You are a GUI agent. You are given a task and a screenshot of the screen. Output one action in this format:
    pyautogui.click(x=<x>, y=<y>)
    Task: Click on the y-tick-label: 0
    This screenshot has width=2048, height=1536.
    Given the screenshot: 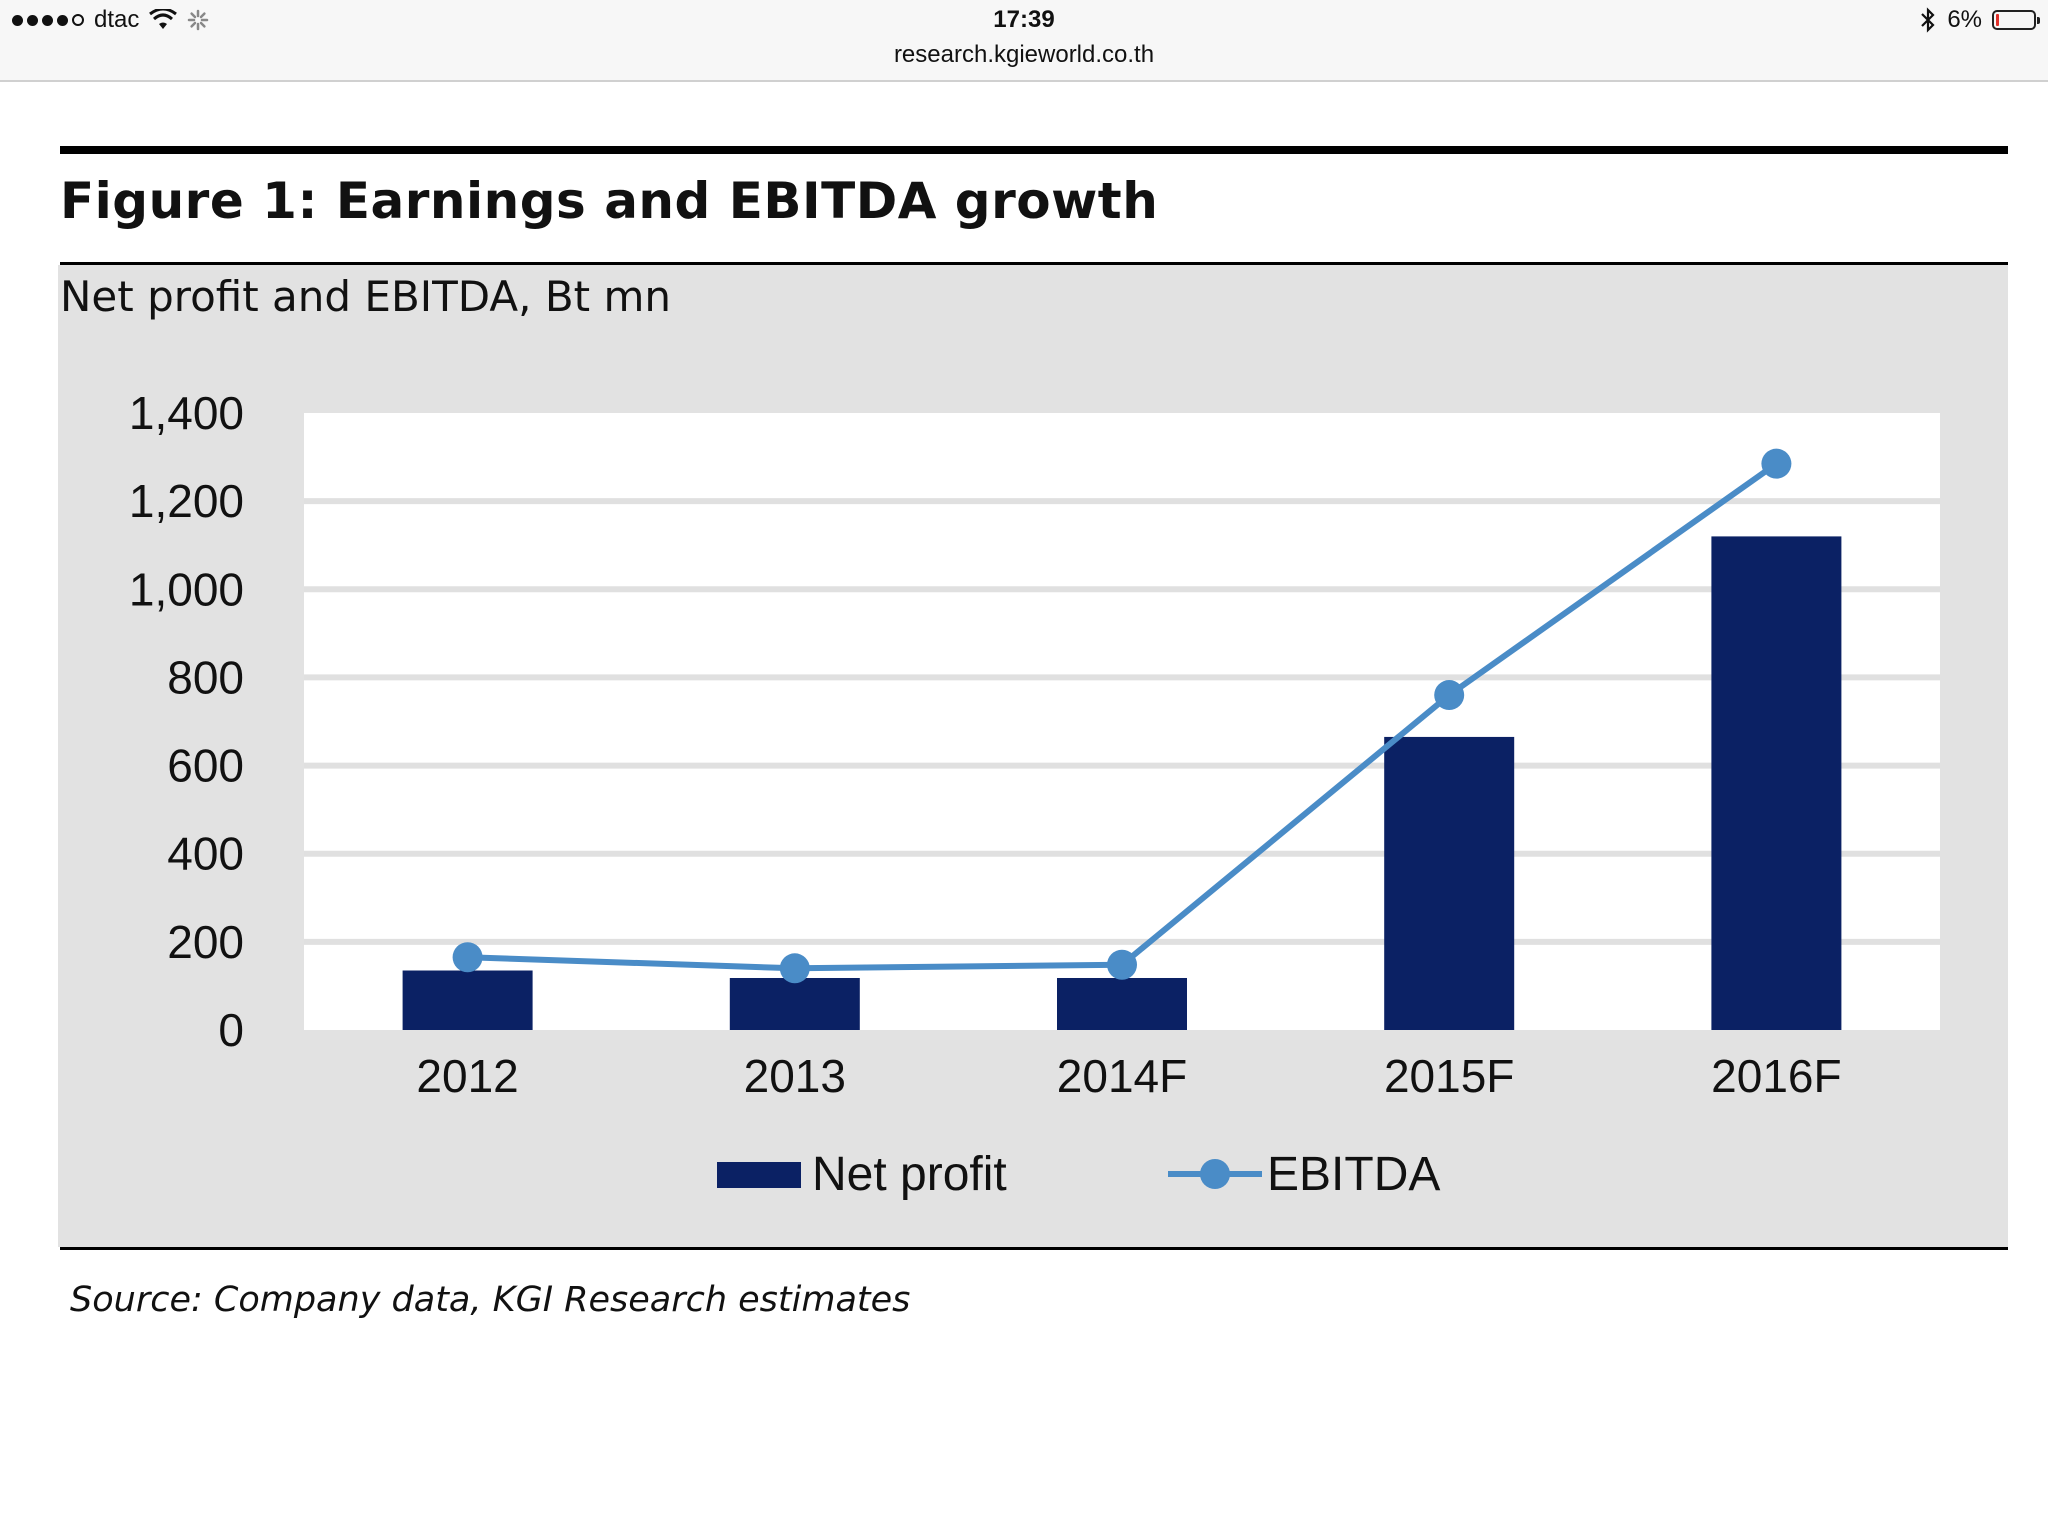 What is the action you would take?
    pyautogui.click(x=231, y=1030)
    